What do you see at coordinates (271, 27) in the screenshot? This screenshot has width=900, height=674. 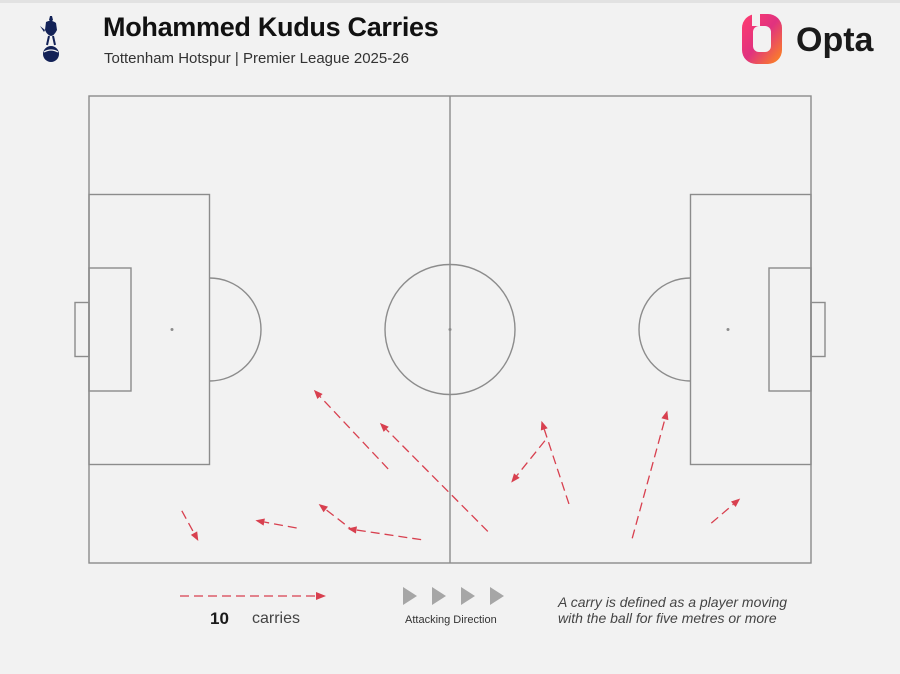 I see `chart-title: Mohammed Kudus Carries` at bounding box center [271, 27].